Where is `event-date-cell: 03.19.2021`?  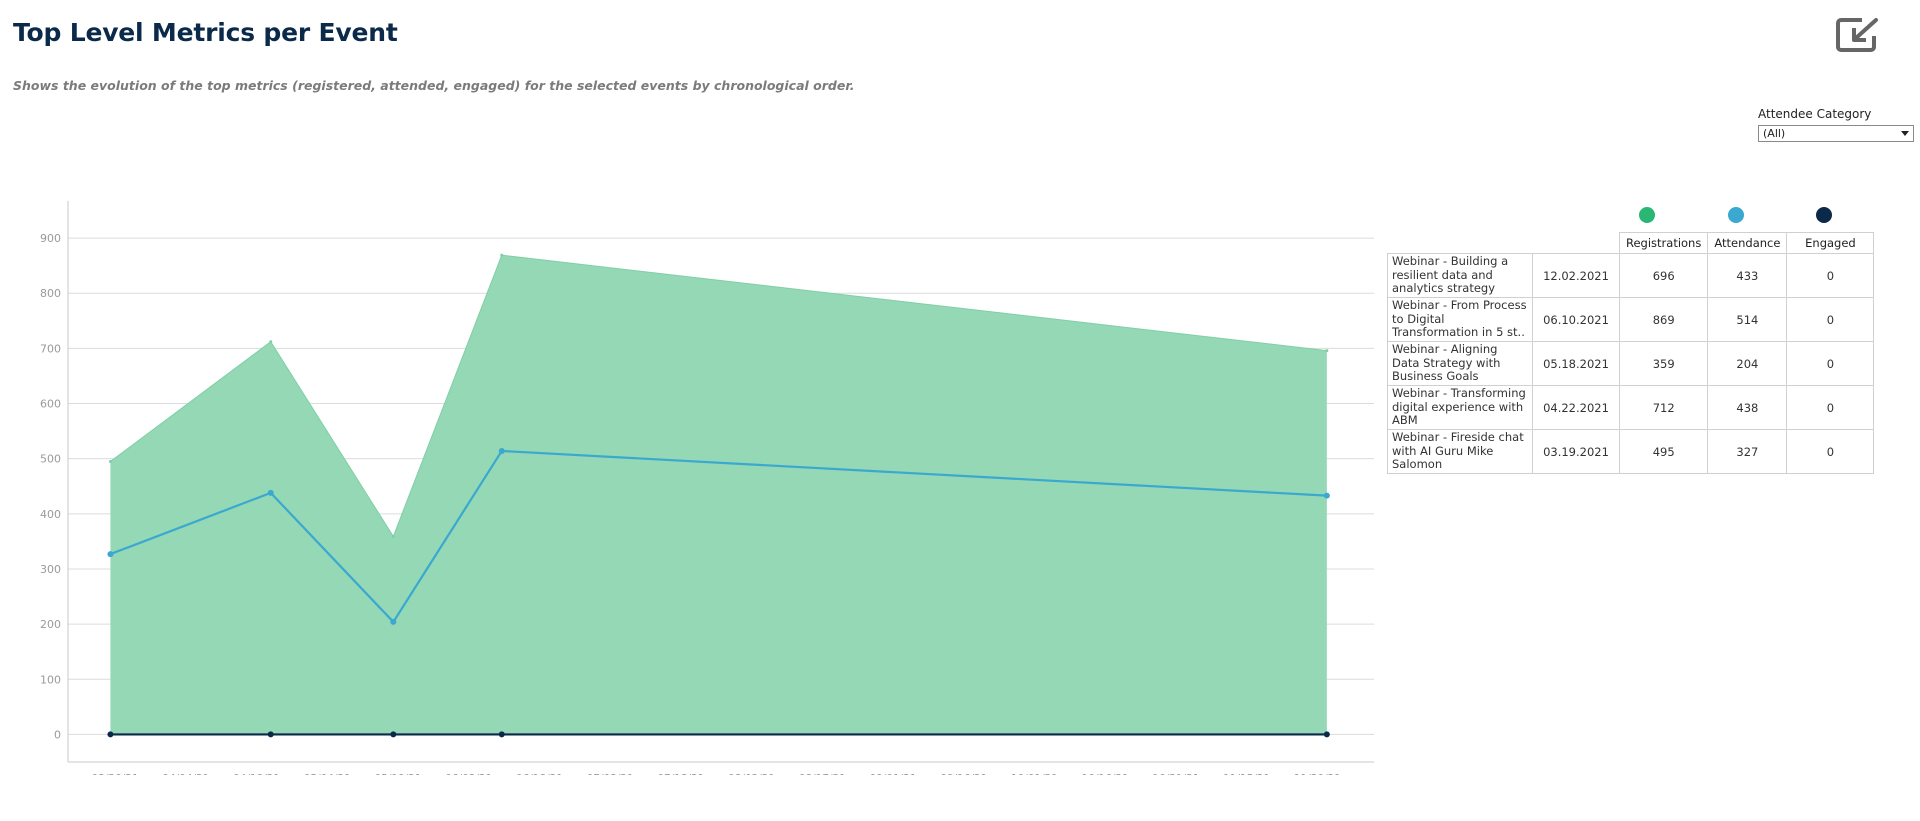 event-date-cell: 03.19.2021 is located at coordinates (1576, 451).